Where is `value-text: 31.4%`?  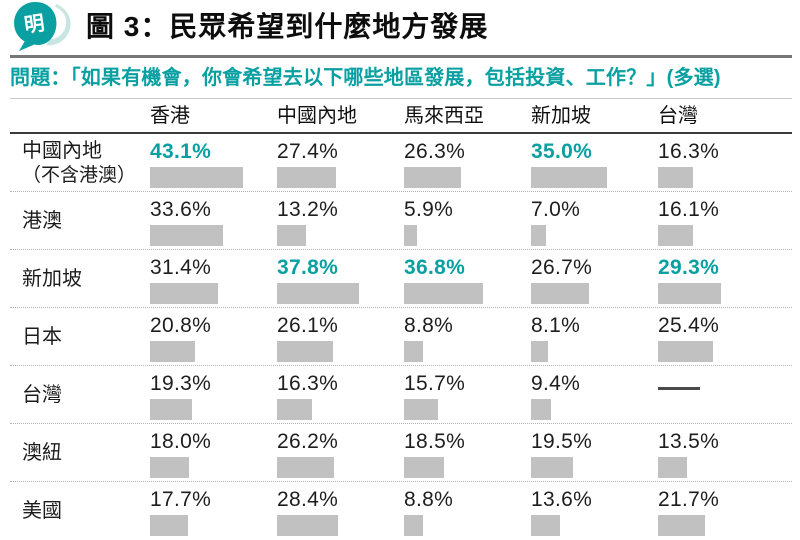 value-text: 31.4% is located at coordinates (181, 267).